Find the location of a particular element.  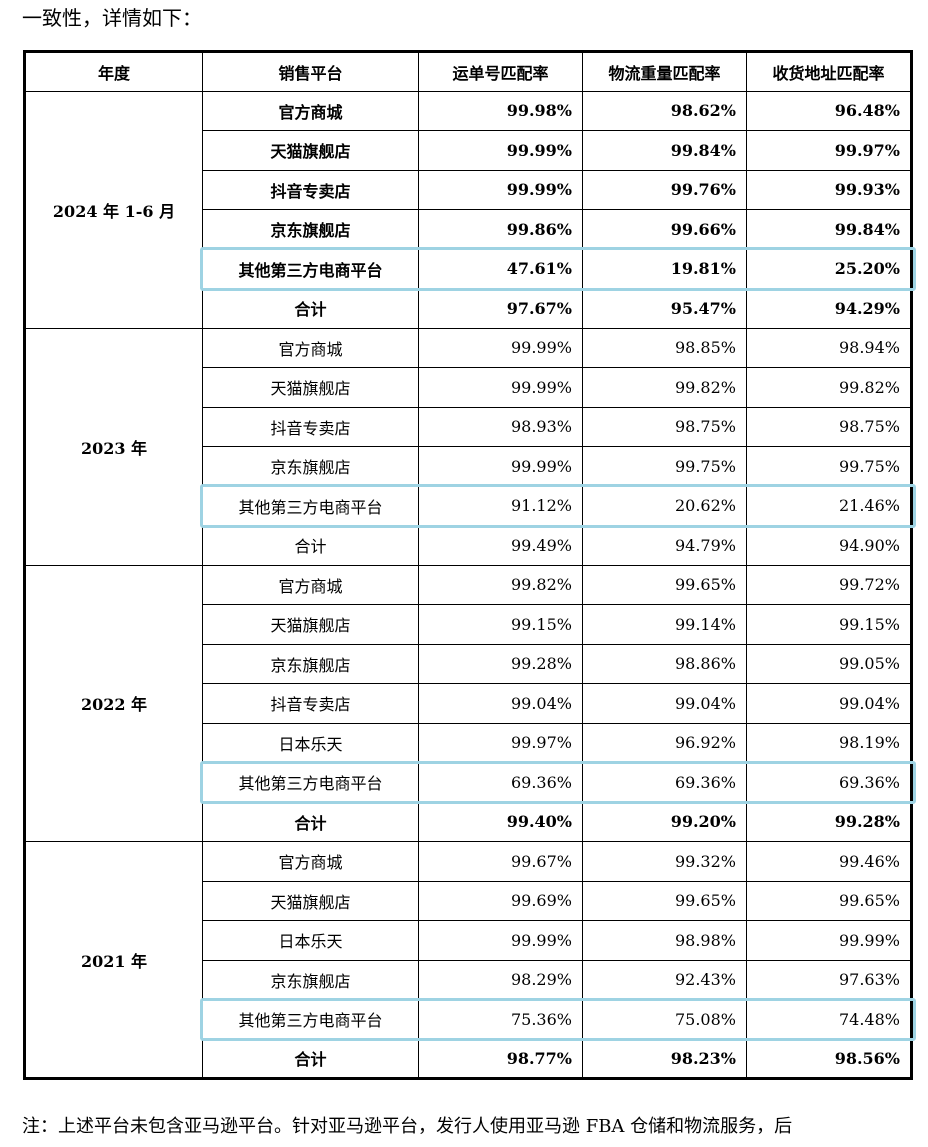

rate-cell: 98.62% is located at coordinates (664, 110).